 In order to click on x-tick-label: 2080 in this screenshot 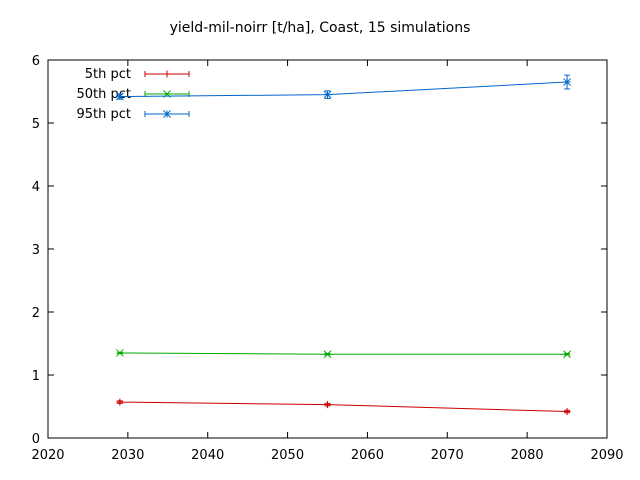, I will do `click(527, 455)`.